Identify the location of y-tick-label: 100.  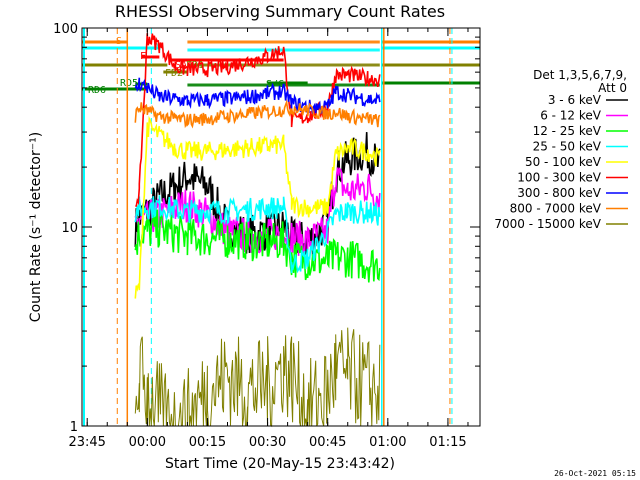
(65, 29).